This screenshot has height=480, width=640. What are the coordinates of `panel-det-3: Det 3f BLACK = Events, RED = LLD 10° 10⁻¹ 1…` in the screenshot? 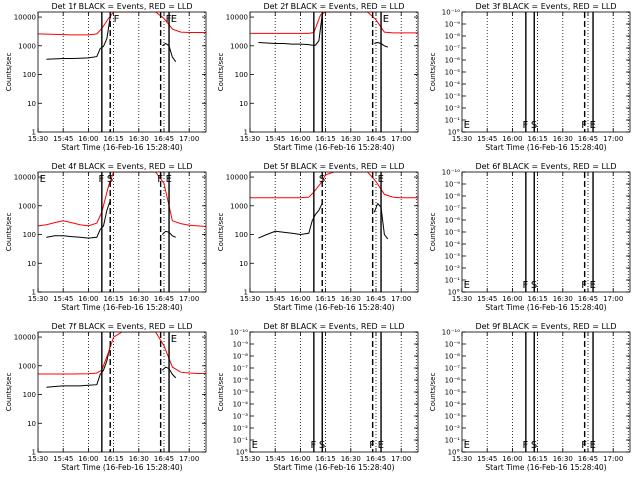 It's located at (530, 77).